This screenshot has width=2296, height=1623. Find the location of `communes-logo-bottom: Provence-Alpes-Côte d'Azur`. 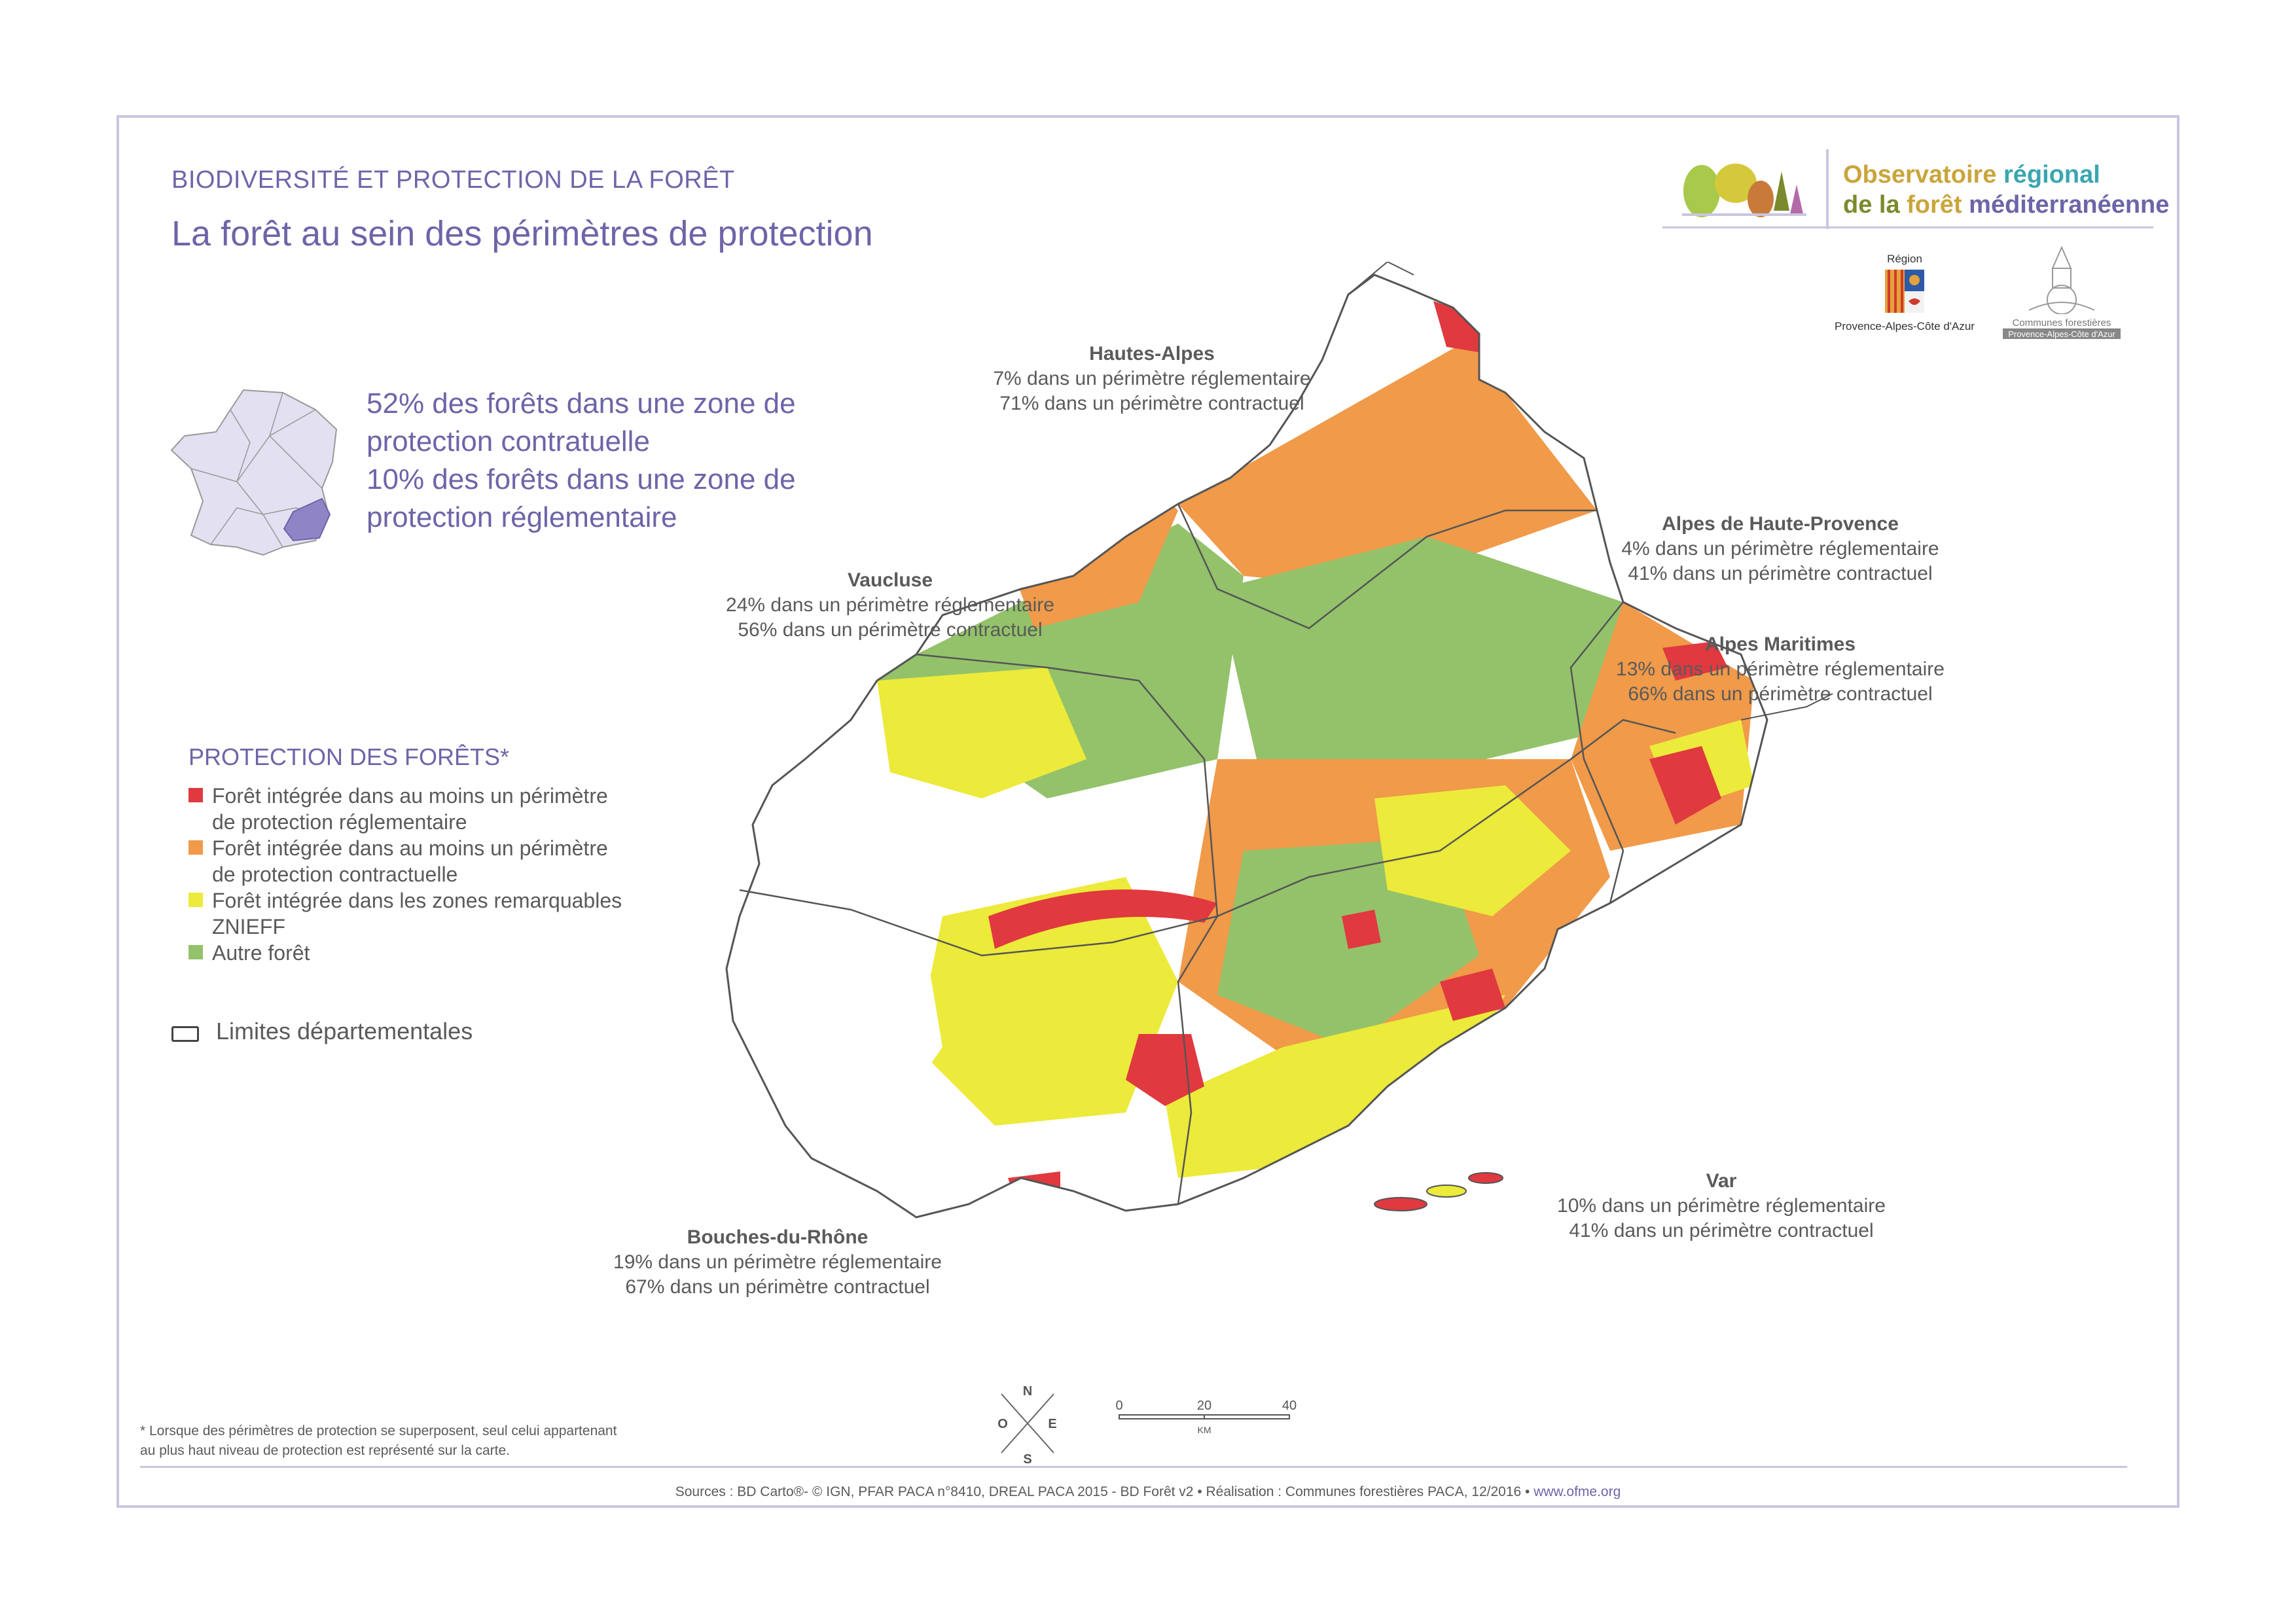

communes-logo-bottom: Provence-Alpes-Côte d'Azur is located at coordinates (2062, 334).